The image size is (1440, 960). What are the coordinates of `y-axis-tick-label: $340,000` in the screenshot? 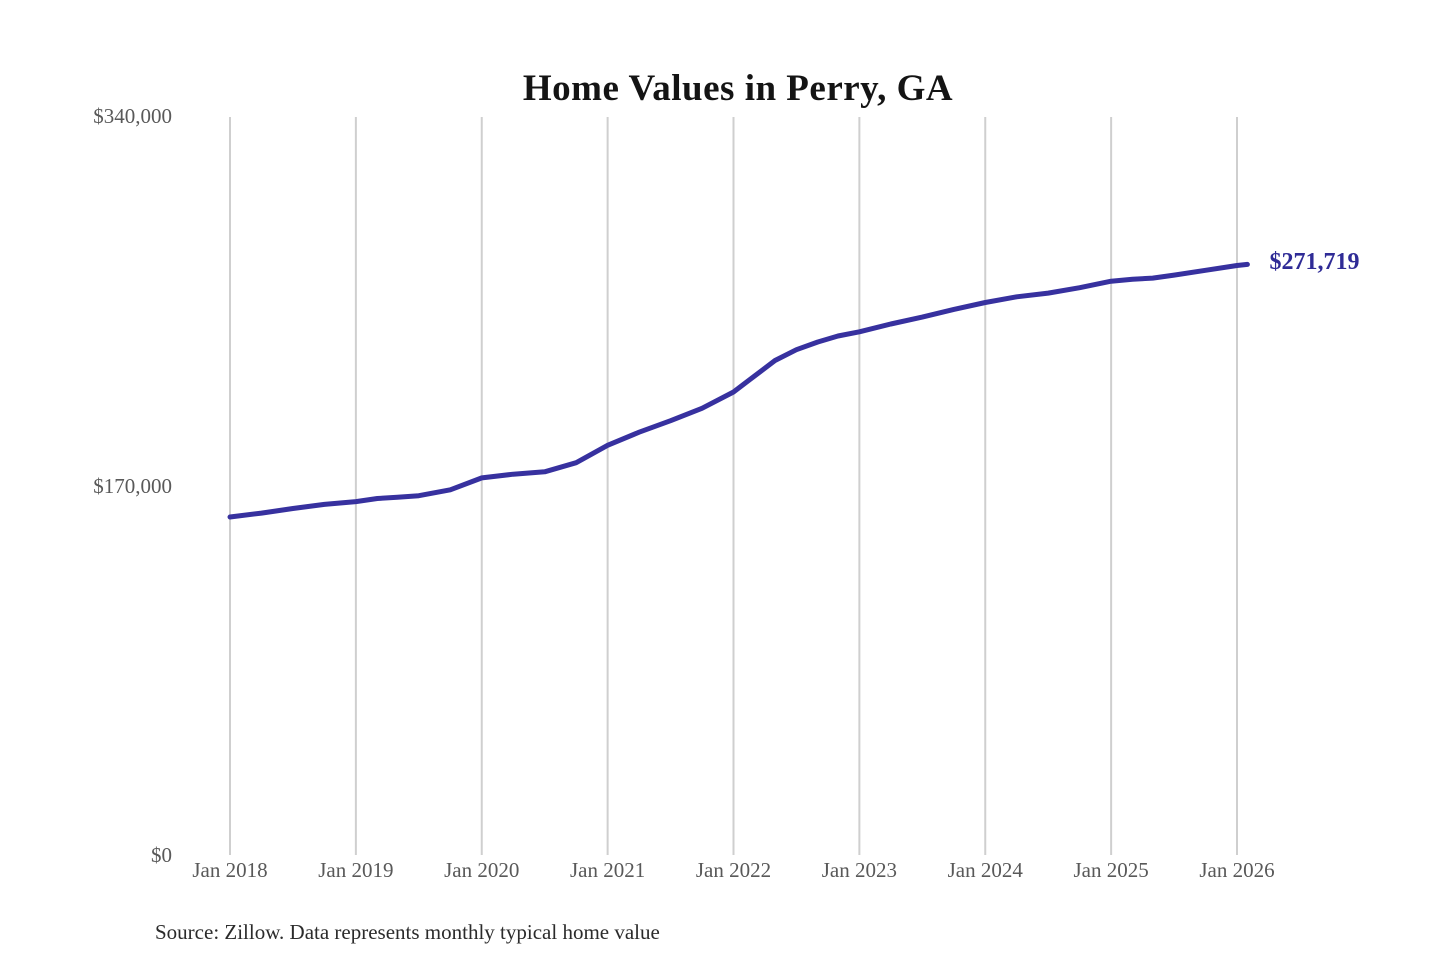 It's located at (132, 116).